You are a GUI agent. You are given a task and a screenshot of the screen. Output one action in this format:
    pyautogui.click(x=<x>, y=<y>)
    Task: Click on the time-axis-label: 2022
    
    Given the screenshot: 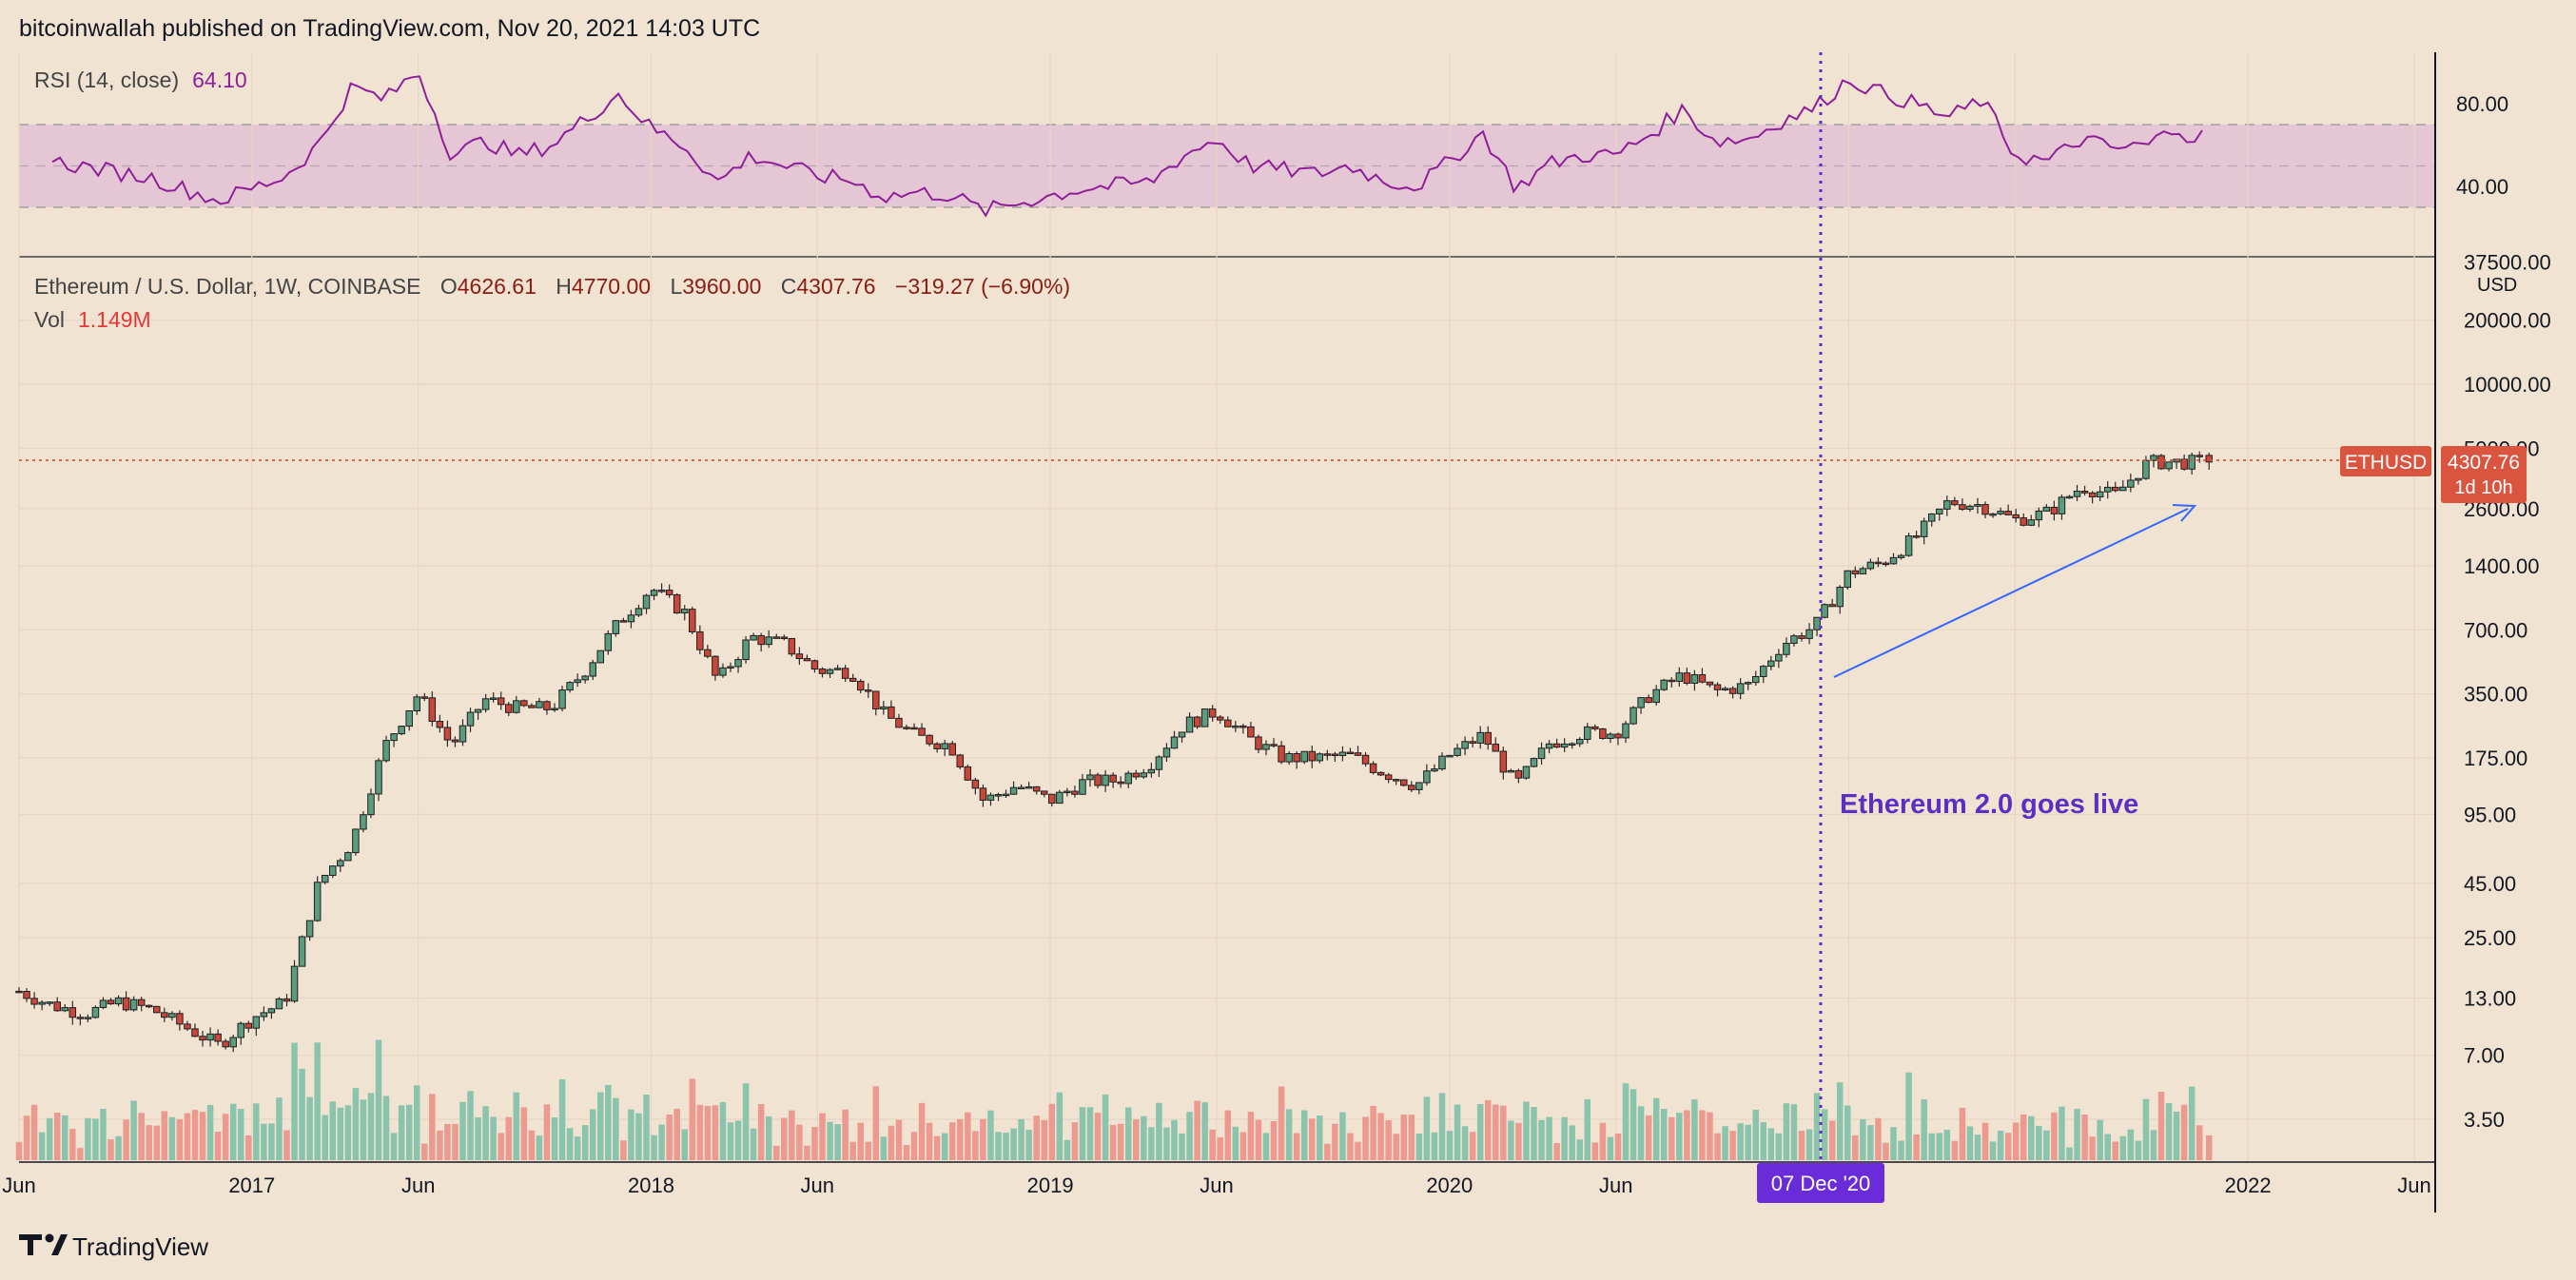 What is the action you would take?
    pyautogui.click(x=2248, y=1185)
    